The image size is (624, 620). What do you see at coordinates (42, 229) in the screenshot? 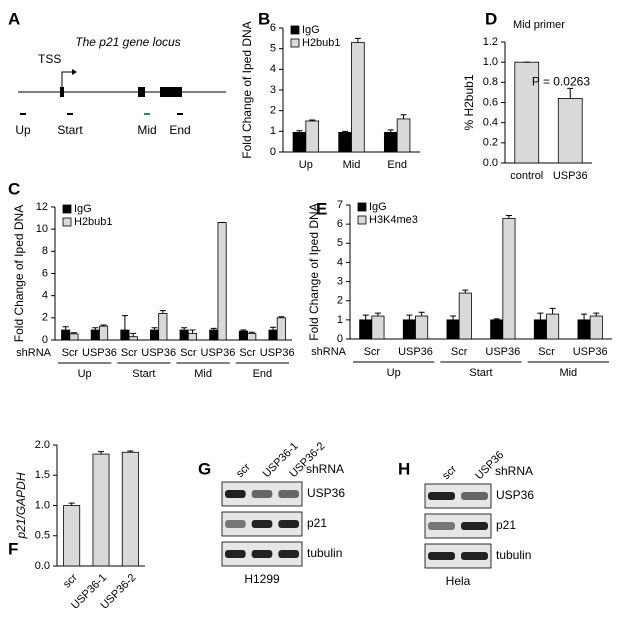
I see `y-tick-label: 10` at bounding box center [42, 229].